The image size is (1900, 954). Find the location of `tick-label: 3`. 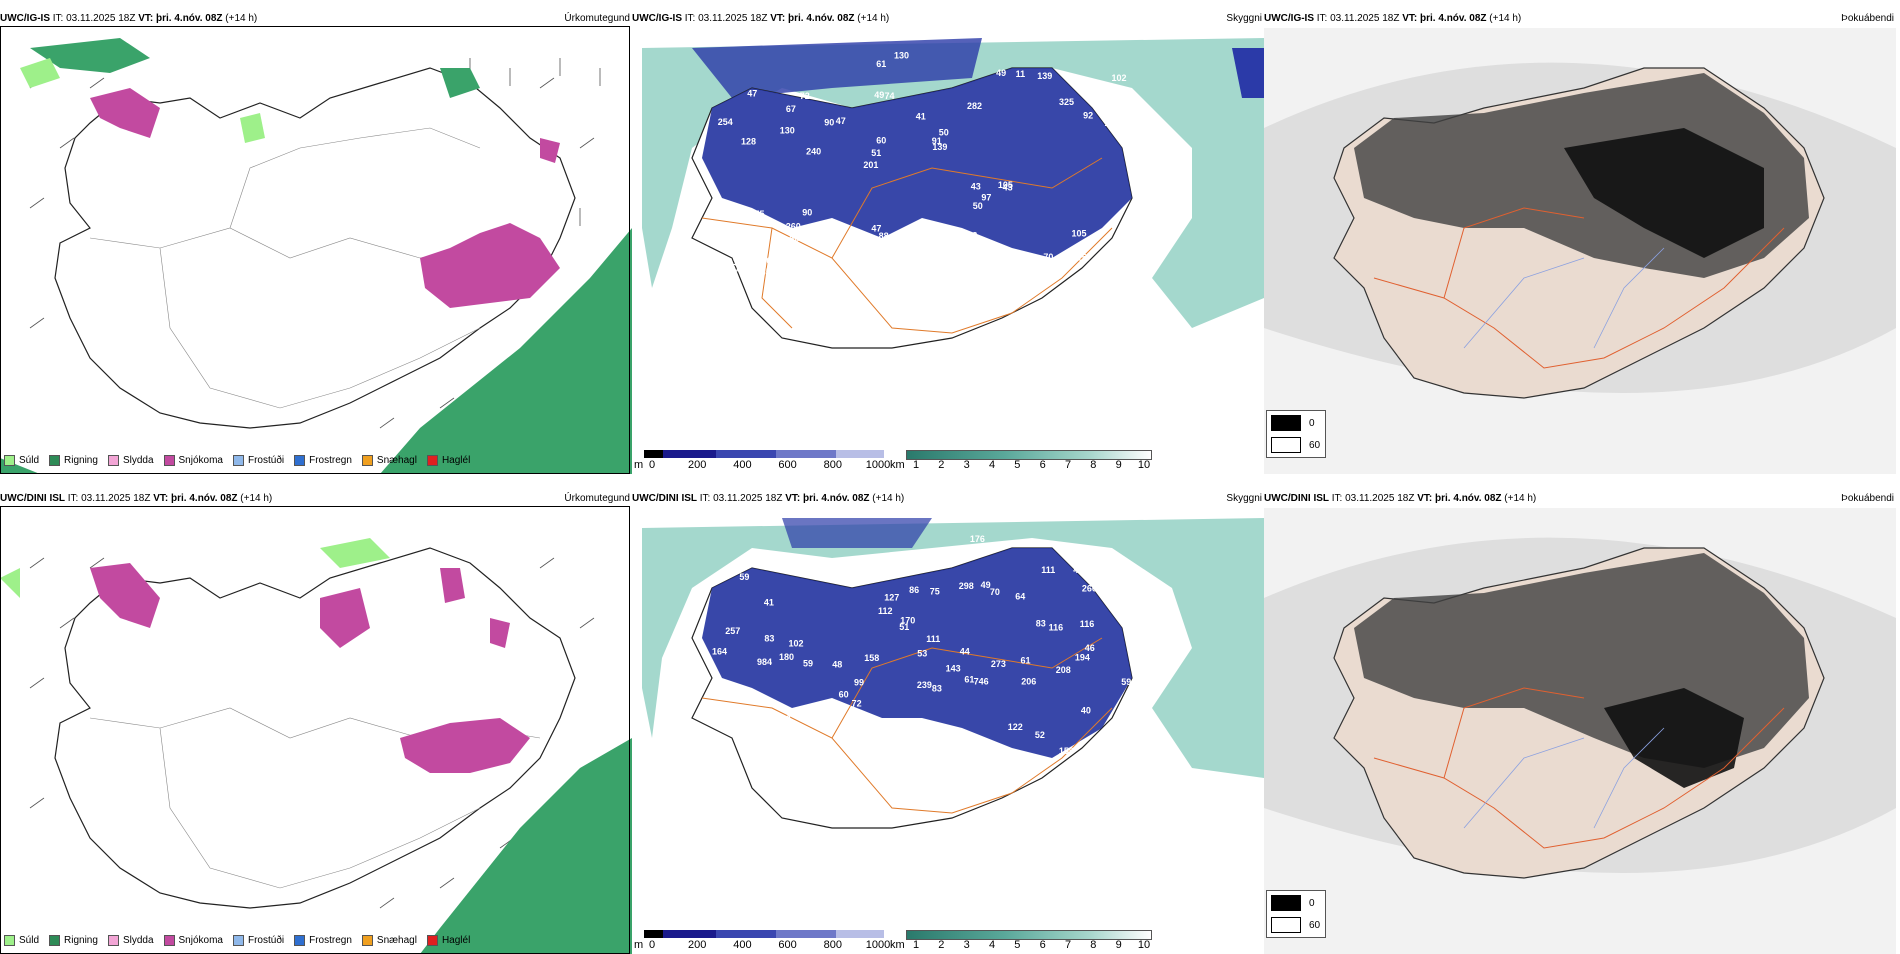

tick-label: 3 is located at coordinates (966, 465).